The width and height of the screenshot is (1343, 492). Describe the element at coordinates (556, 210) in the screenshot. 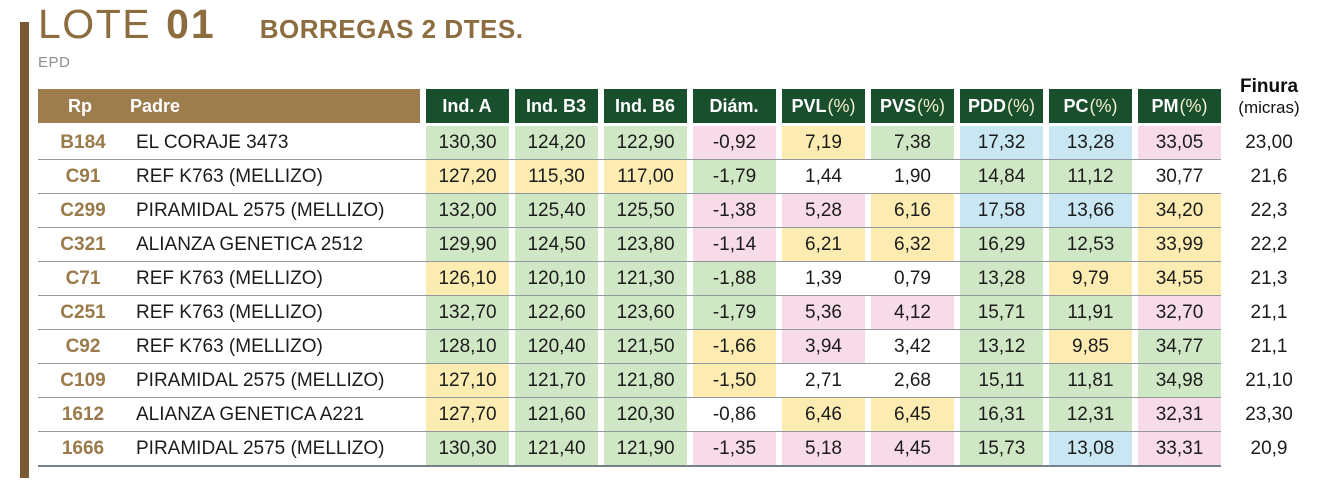

I see `value-cell: 125,40` at that location.